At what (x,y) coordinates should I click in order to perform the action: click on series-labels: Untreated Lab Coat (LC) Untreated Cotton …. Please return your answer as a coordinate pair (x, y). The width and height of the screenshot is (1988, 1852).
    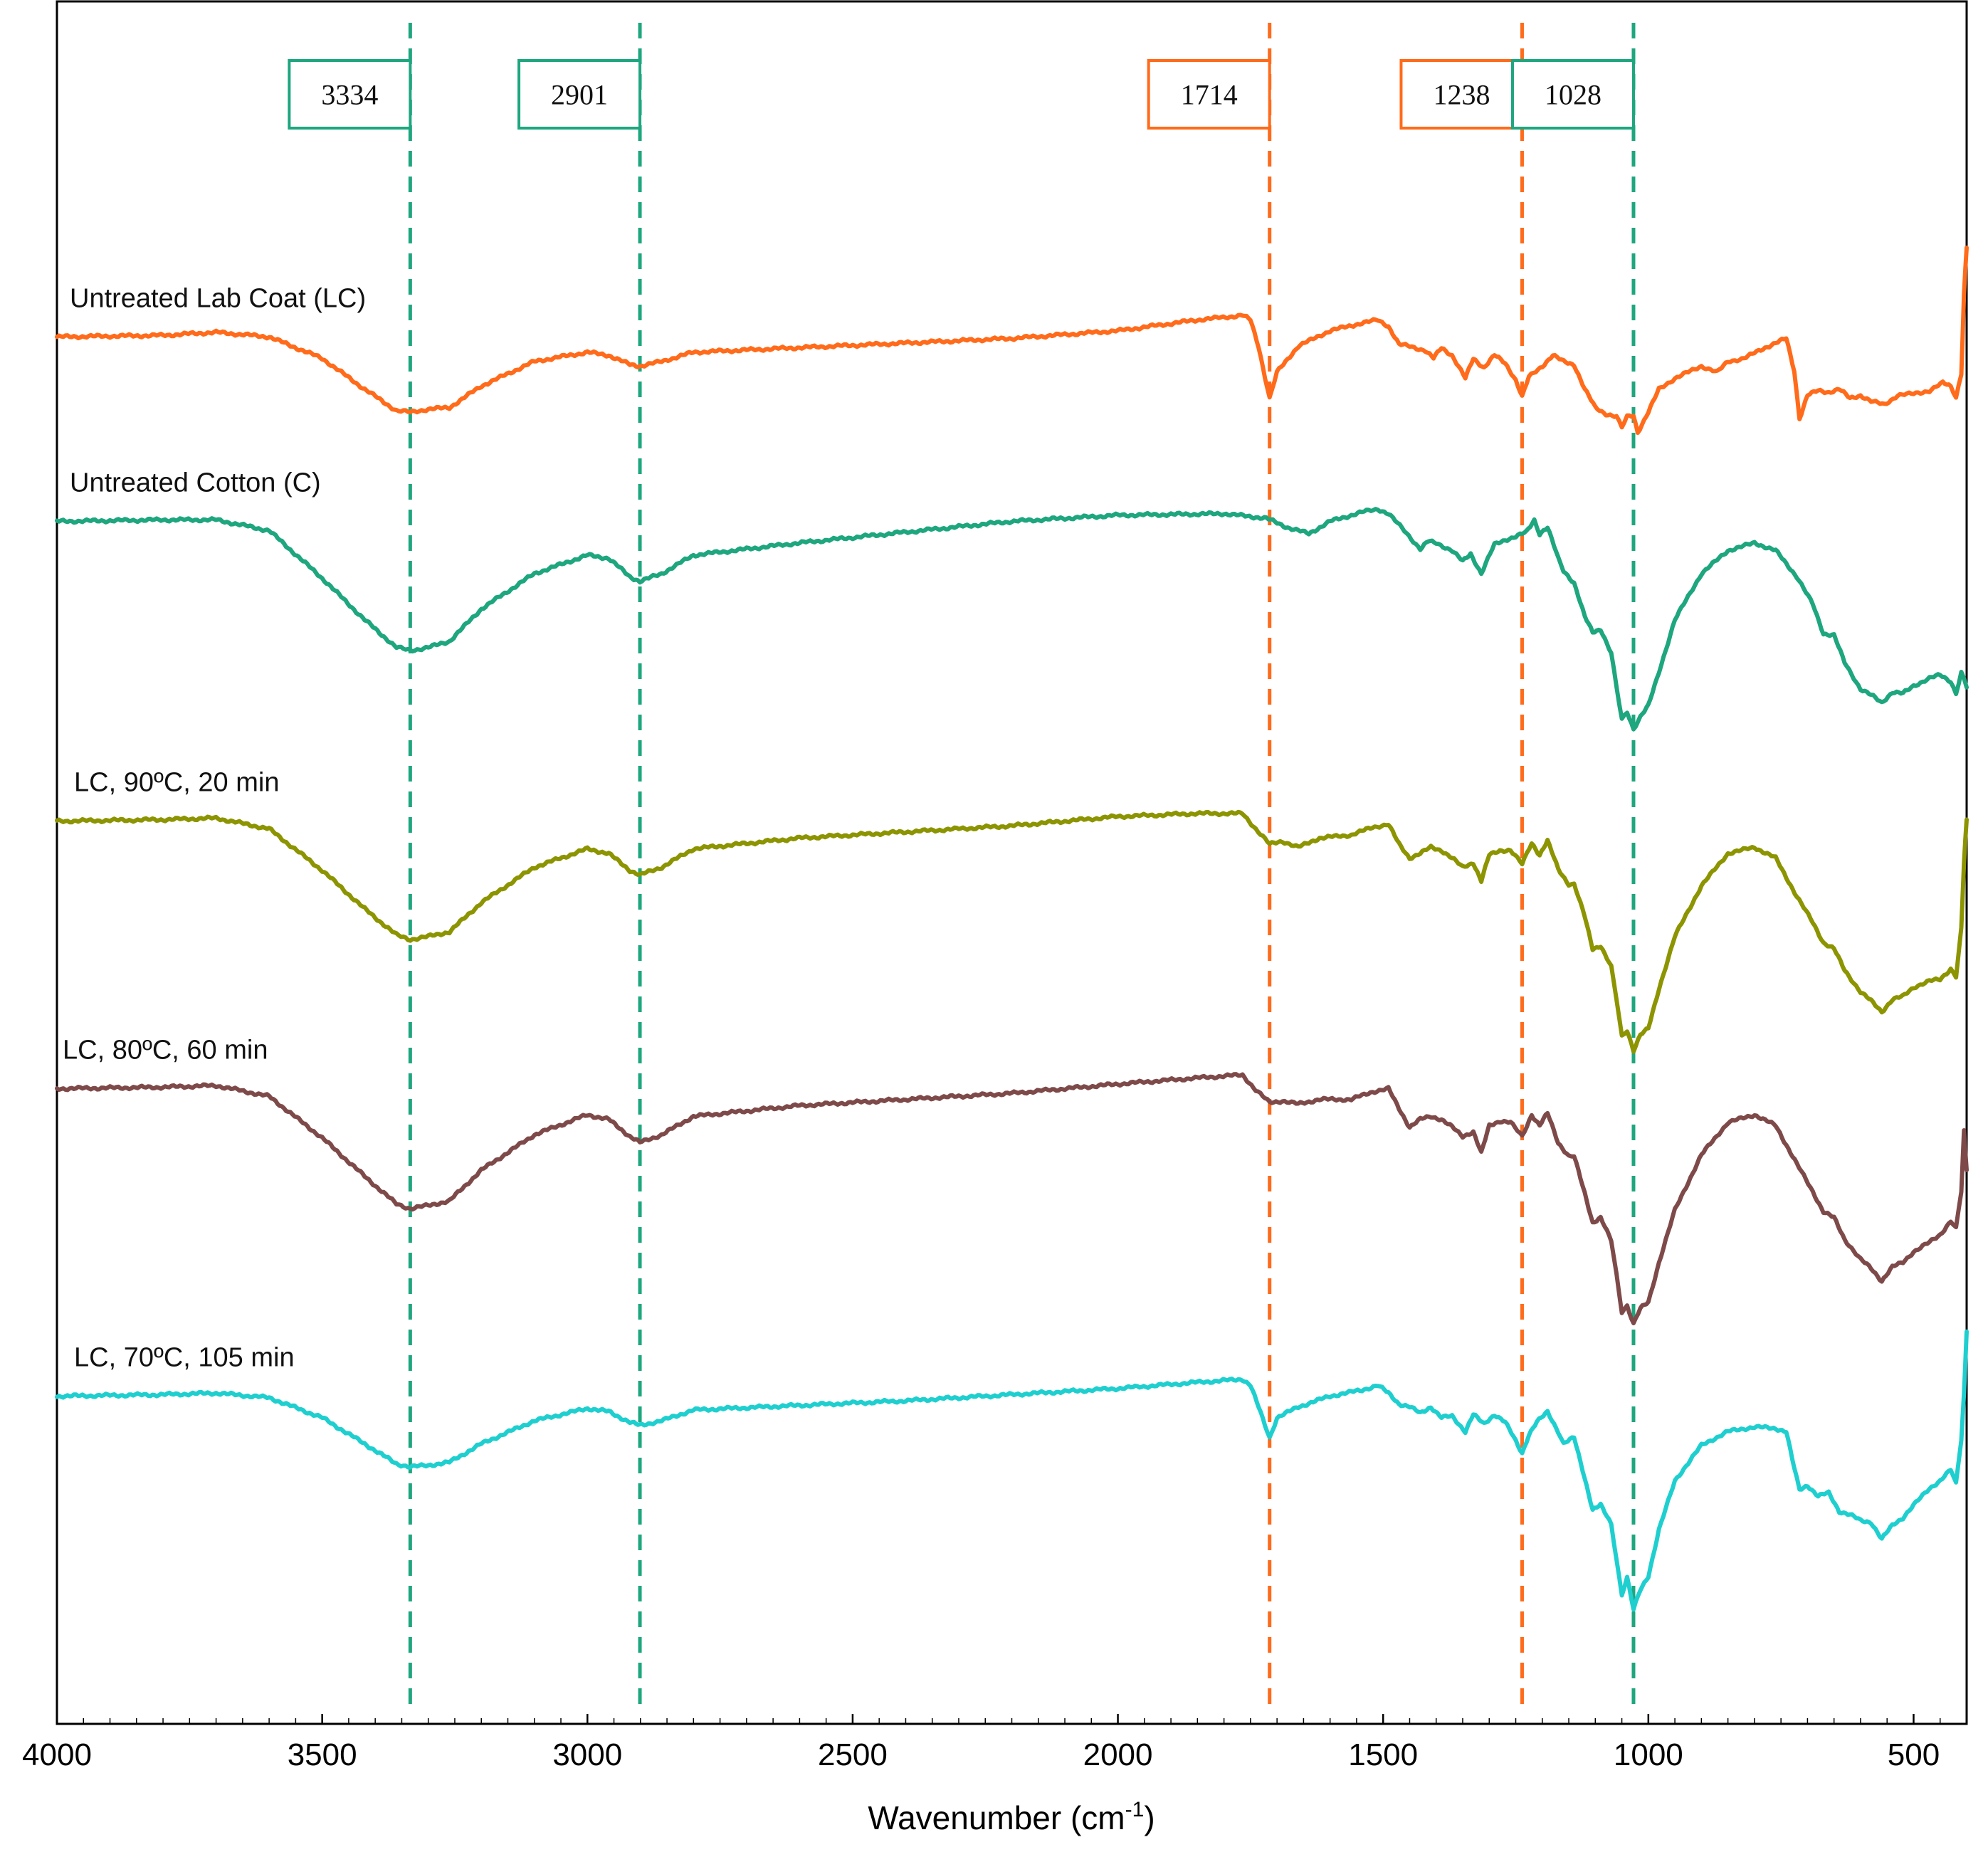
    Looking at the image, I should click on (214, 827).